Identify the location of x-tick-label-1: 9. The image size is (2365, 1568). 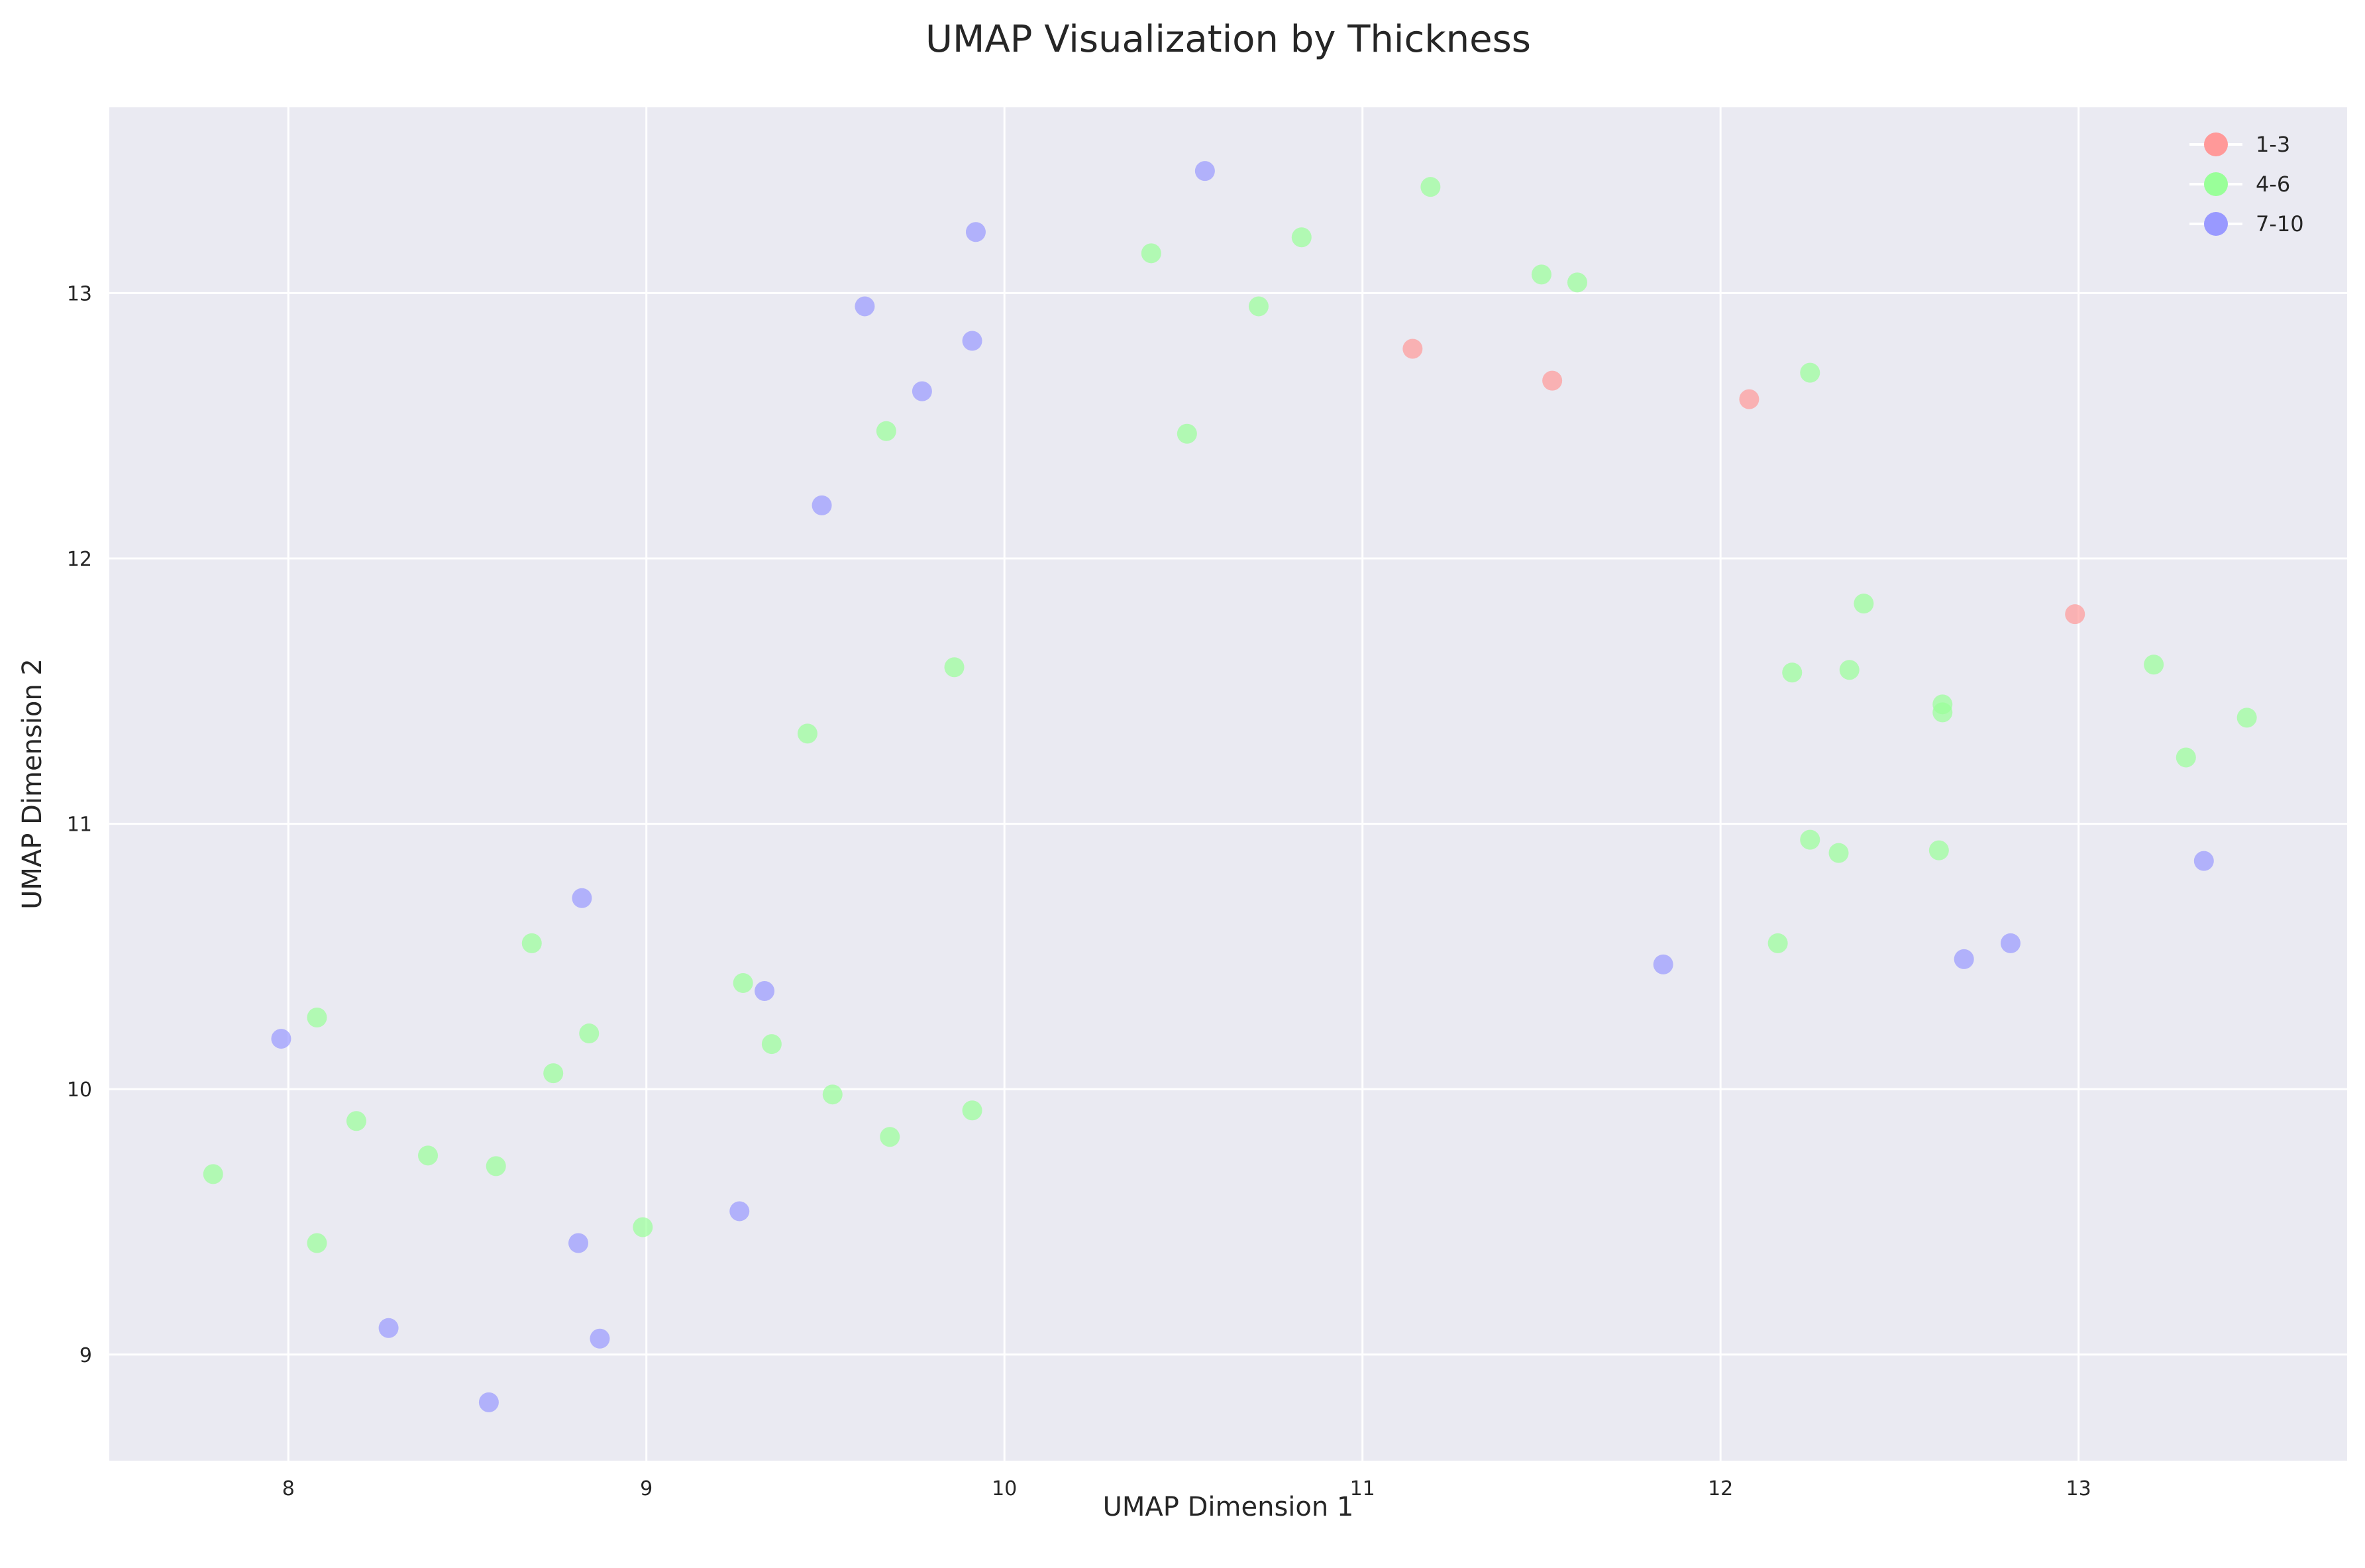
(646, 1488).